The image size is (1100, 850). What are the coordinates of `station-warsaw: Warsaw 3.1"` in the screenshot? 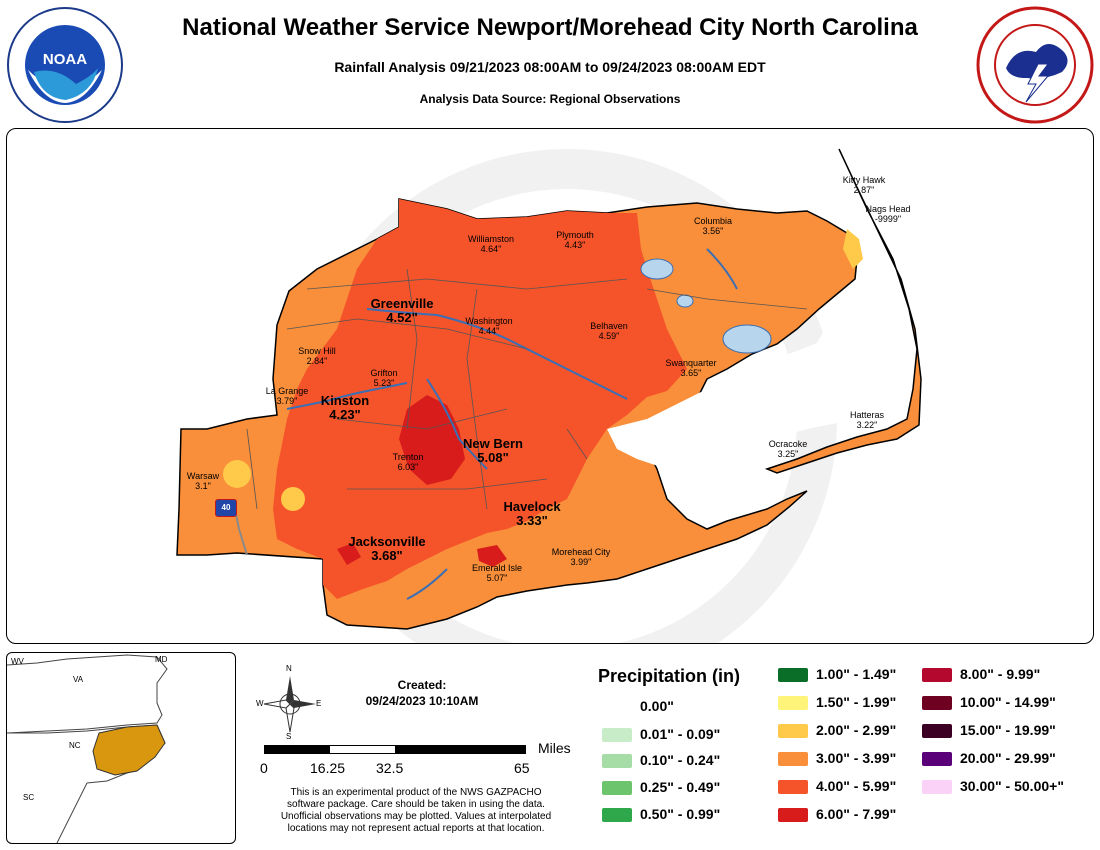 It's located at (203, 481).